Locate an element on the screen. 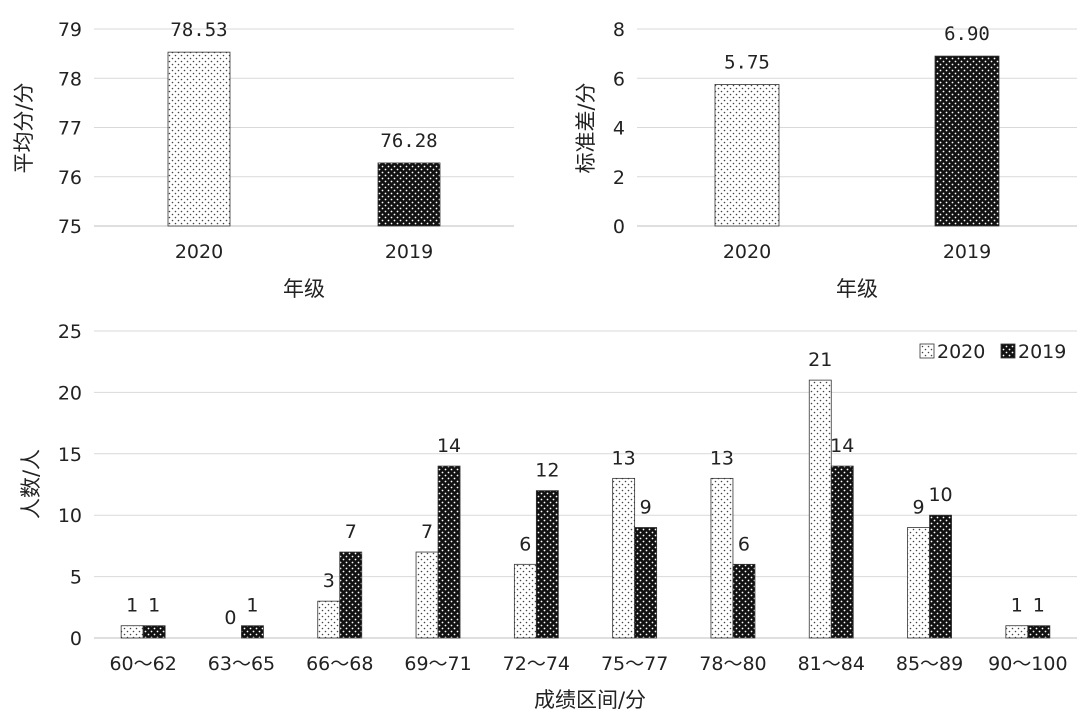 This screenshot has height=714, width=1077. average-score-x-ticks: 2020 2019 is located at coordinates (304, 252).